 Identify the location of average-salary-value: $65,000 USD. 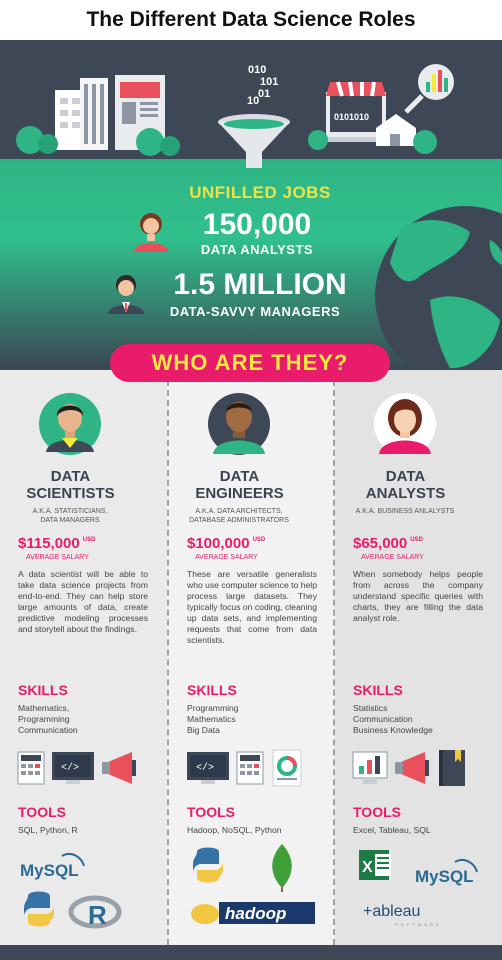
(388, 543).